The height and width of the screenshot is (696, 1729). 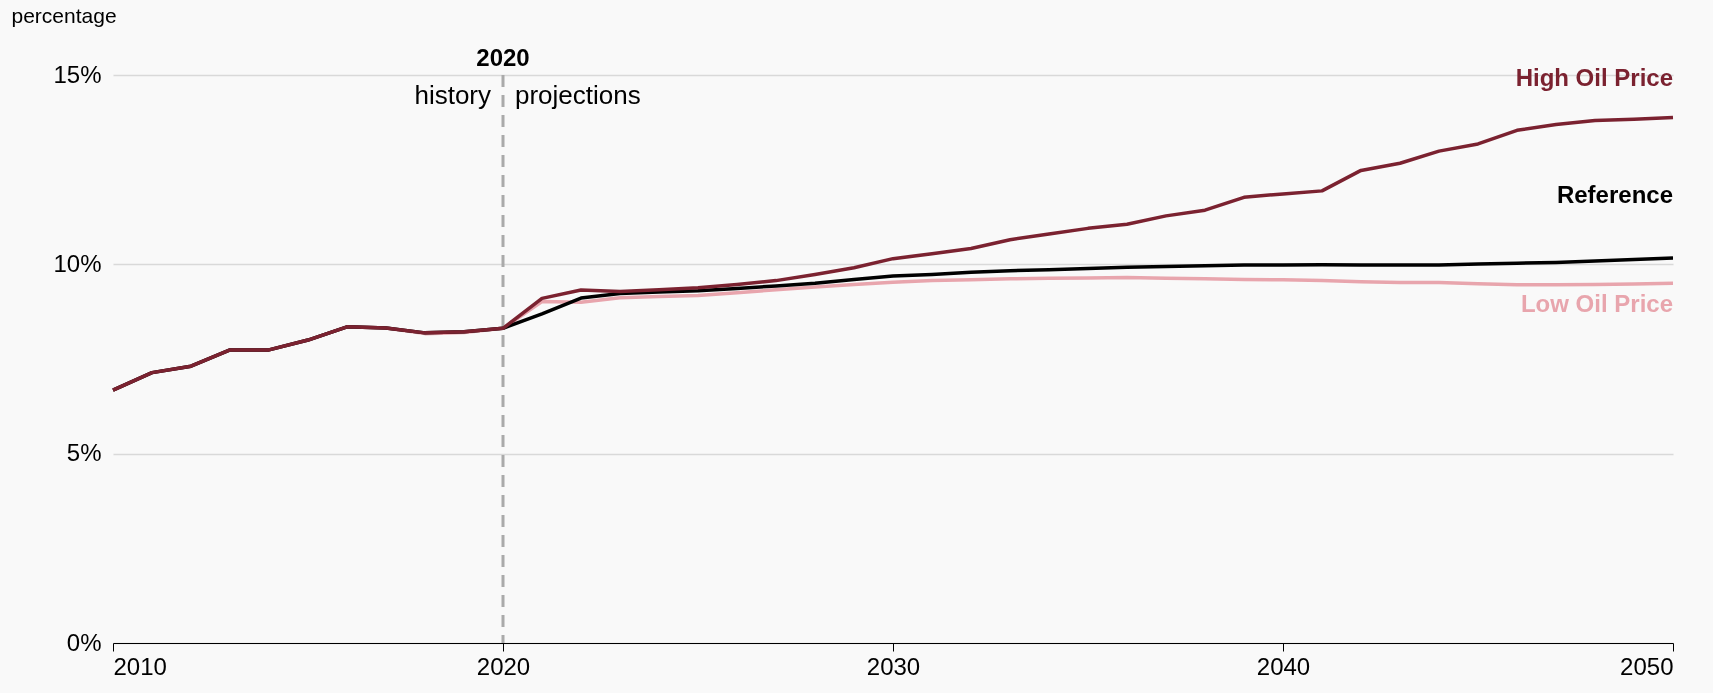 What do you see at coordinates (77, 263) in the screenshot?
I see `y-tick-label: 10%` at bounding box center [77, 263].